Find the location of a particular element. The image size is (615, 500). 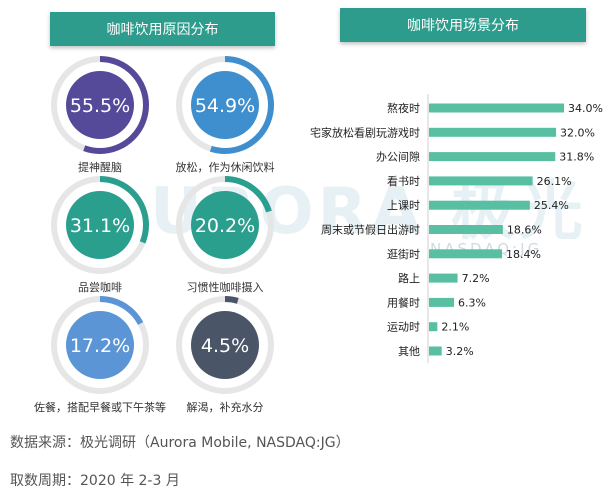

donut-label: 佐餐，搭配早餐或下午茶等 is located at coordinates (100, 407).